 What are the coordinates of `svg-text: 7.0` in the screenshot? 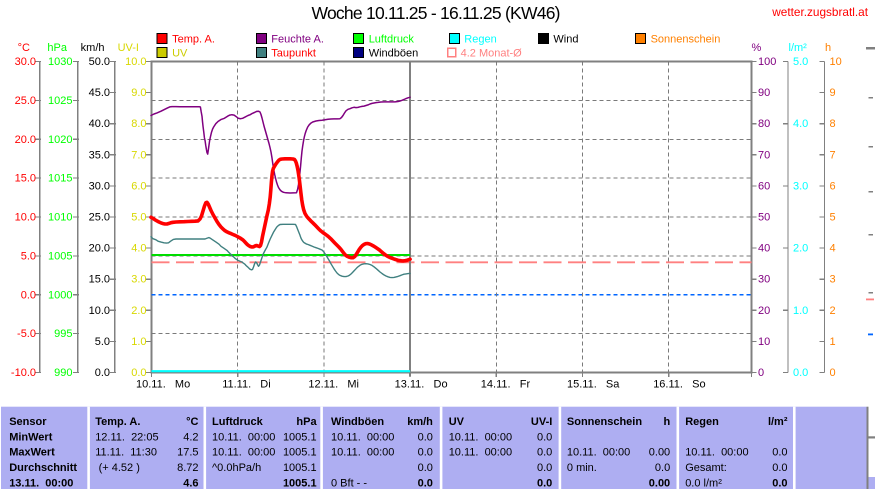 It's located at (138, 155).